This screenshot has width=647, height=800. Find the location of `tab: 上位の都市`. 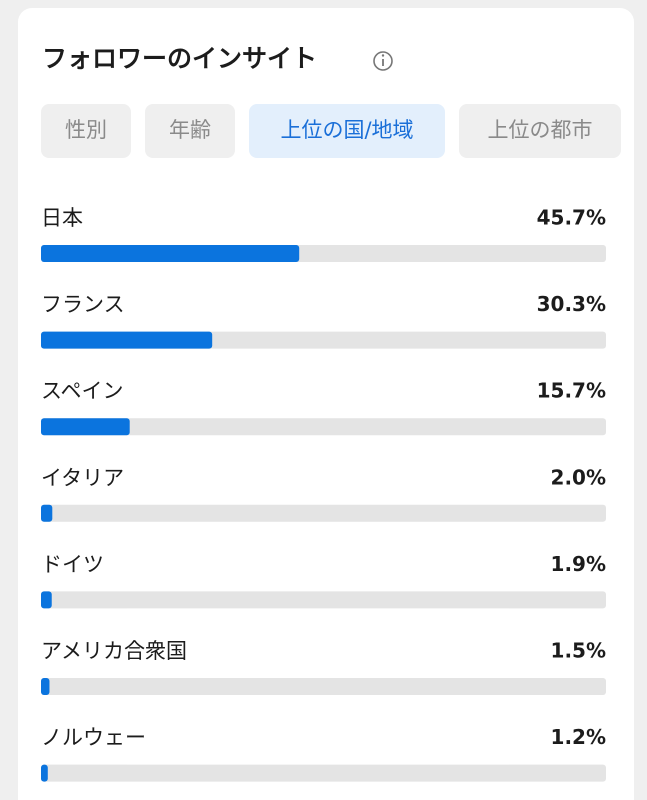

tab: 上位の都市 is located at coordinates (540, 131).